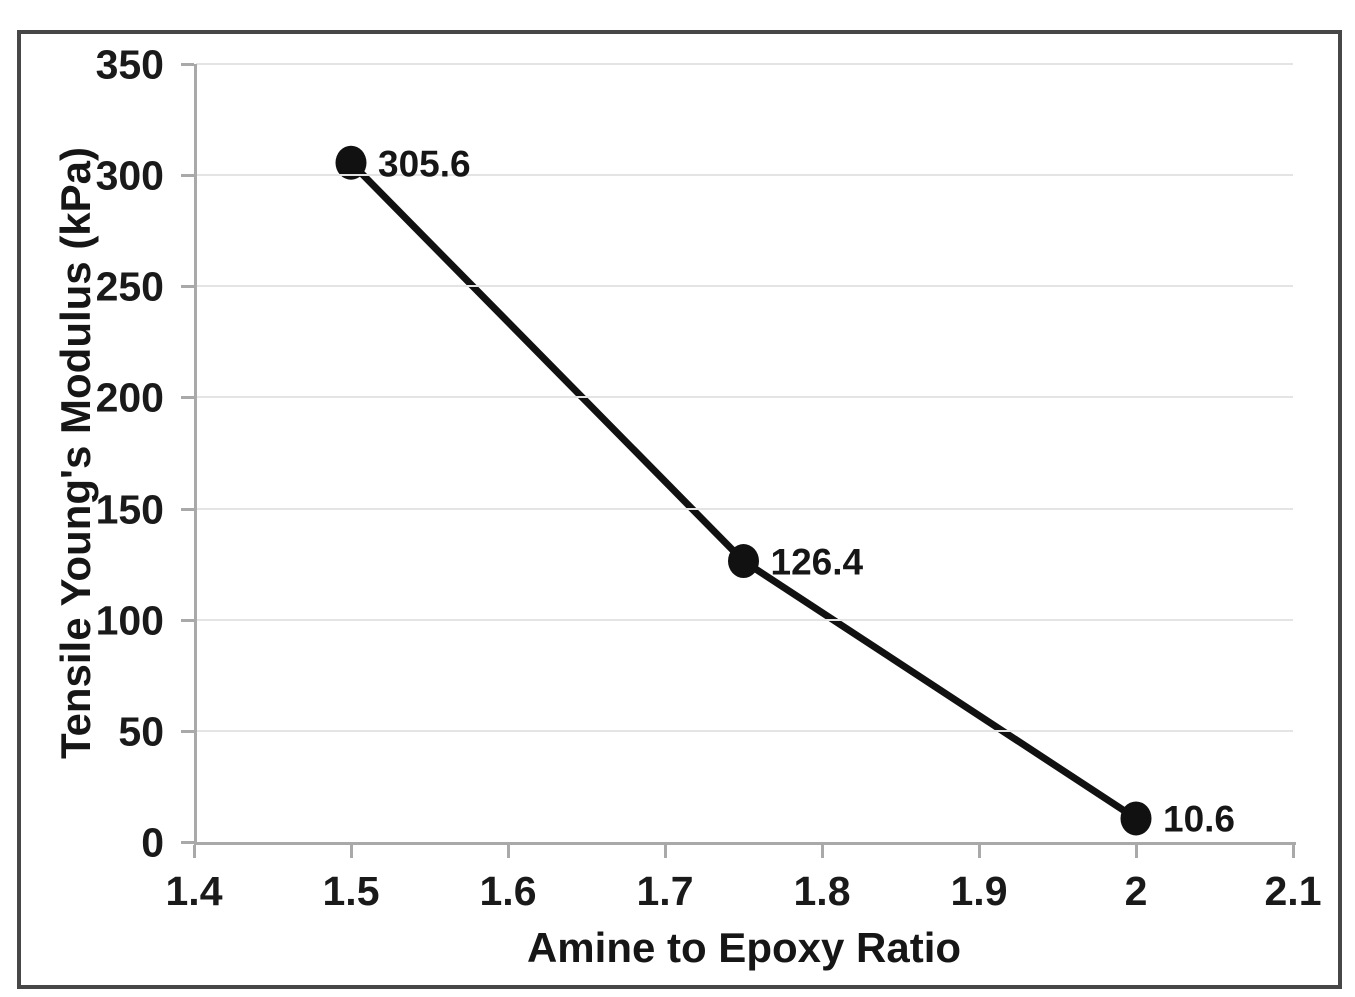 The image size is (1355, 997). Describe the element at coordinates (129, 175) in the screenshot. I see `y-tick-label-300: 300` at that location.